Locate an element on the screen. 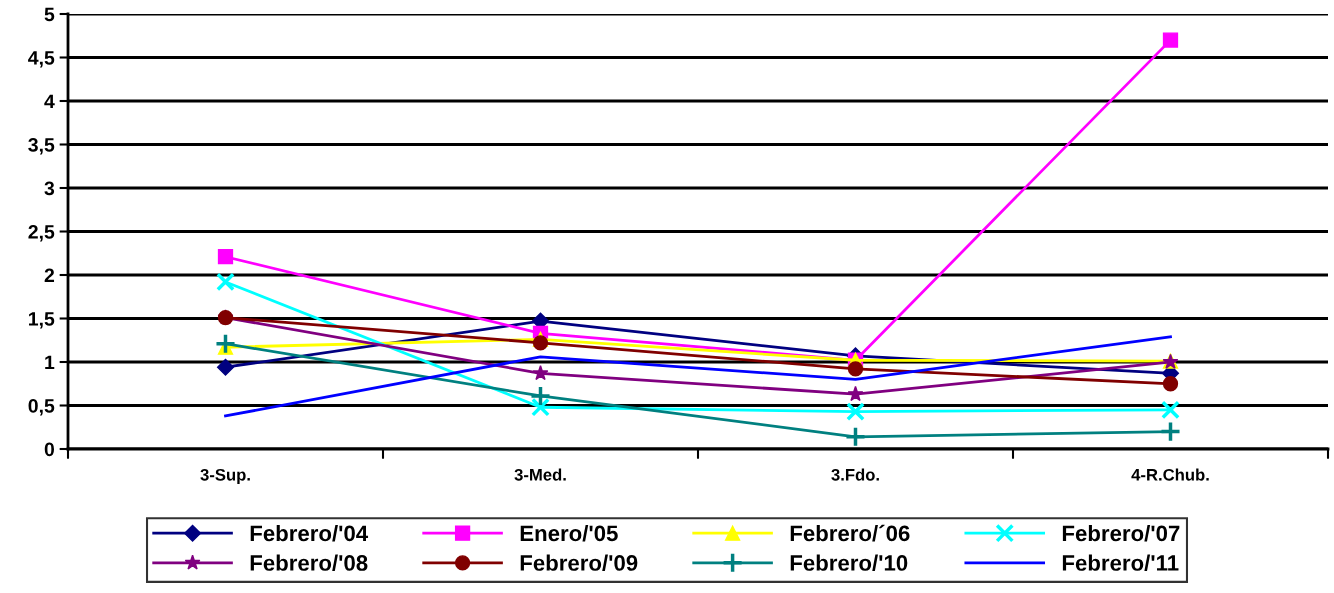 Image resolution: width=1334 pixels, height=593 pixels. y-tick-label: 2 is located at coordinates (49, 275).